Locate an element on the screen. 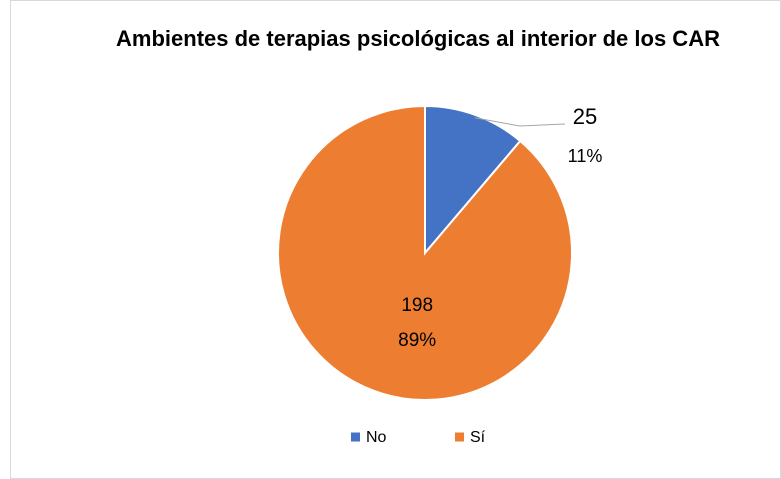 This screenshot has width=781, height=479. value-label: 198 is located at coordinates (417, 305).